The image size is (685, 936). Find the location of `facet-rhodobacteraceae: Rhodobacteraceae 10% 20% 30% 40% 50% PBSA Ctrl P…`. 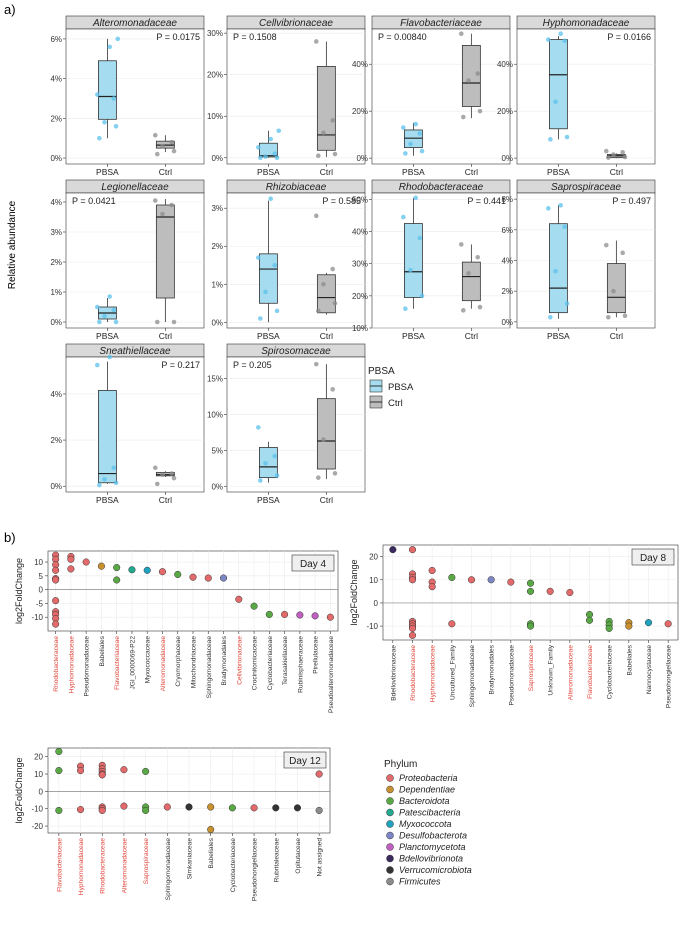

facet-rhodobacteraceae: Rhodobacteraceae 10% 20% 30% 40% 50% PBSA Ctrl P… is located at coordinates (431, 260).